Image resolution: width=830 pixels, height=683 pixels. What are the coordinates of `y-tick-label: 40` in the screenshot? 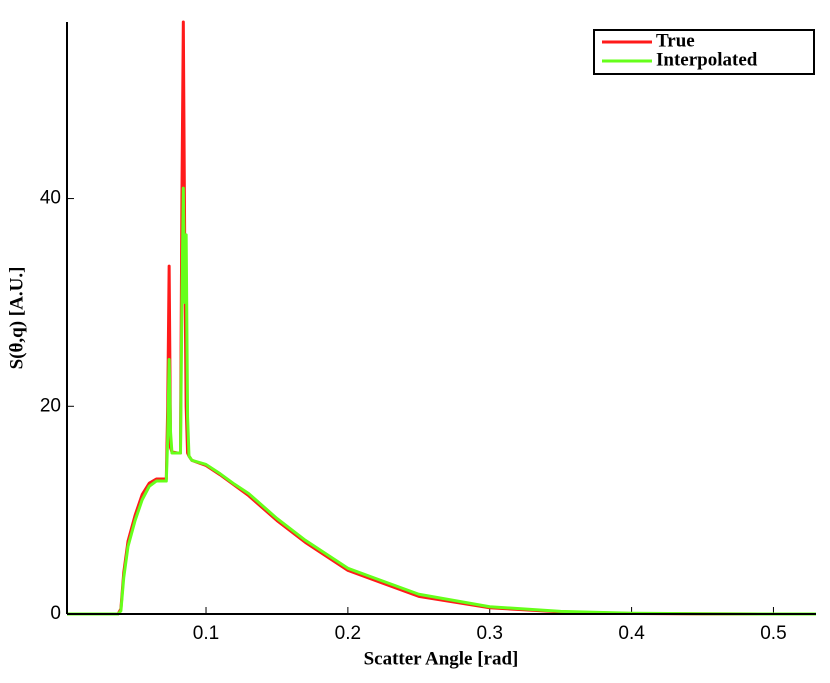 It's located at (50, 198).